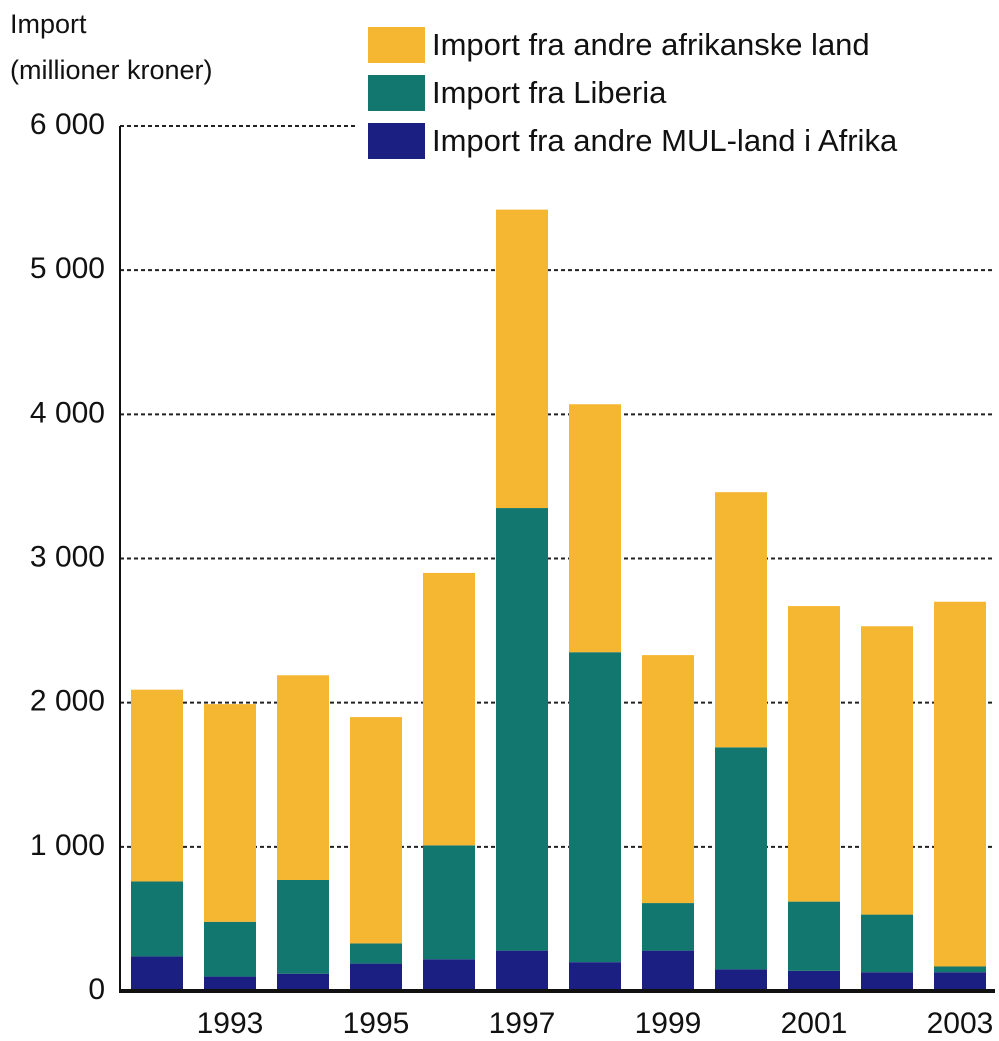  Describe the element at coordinates (549, 92) in the screenshot. I see `legend-label: Import fra Liberia` at that location.